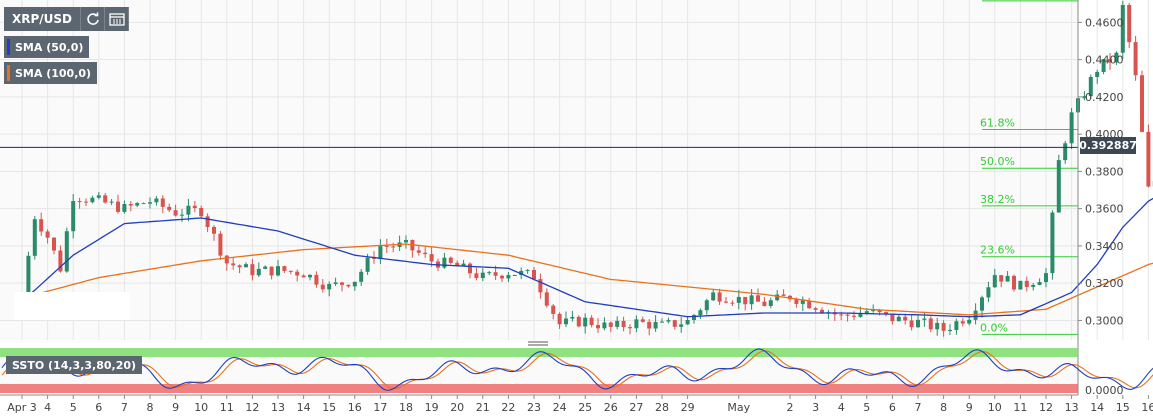 The image size is (1153, 417). What do you see at coordinates (688, 407) in the screenshot?
I see `x-tick-label: 29` at bounding box center [688, 407].